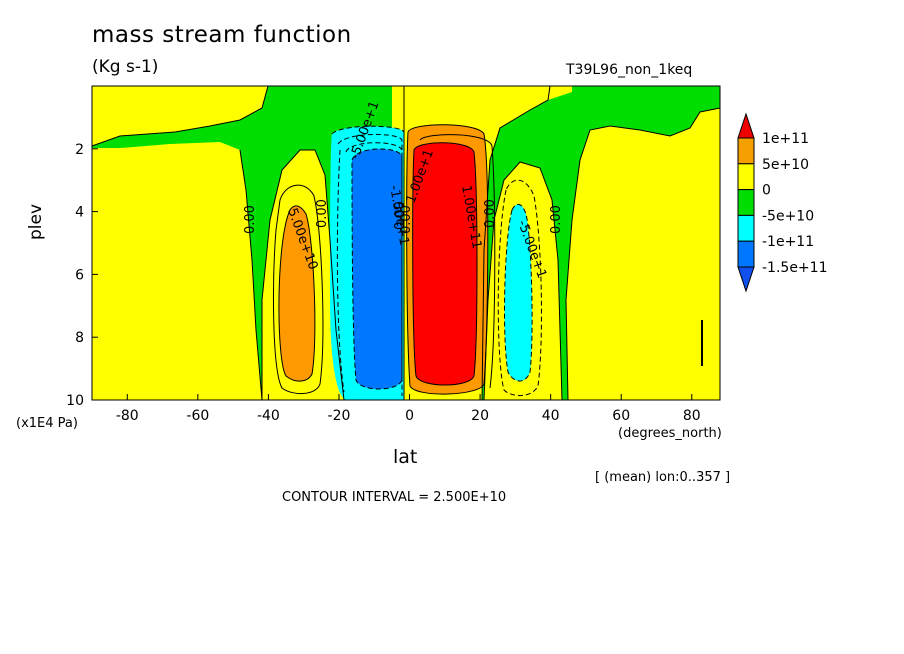 Image resolution: width=904 pixels, height=654 pixels. Describe the element at coordinates (47, 423) in the screenshot. I see `y-axis-unit: (x1E4 Pa)` at that location.